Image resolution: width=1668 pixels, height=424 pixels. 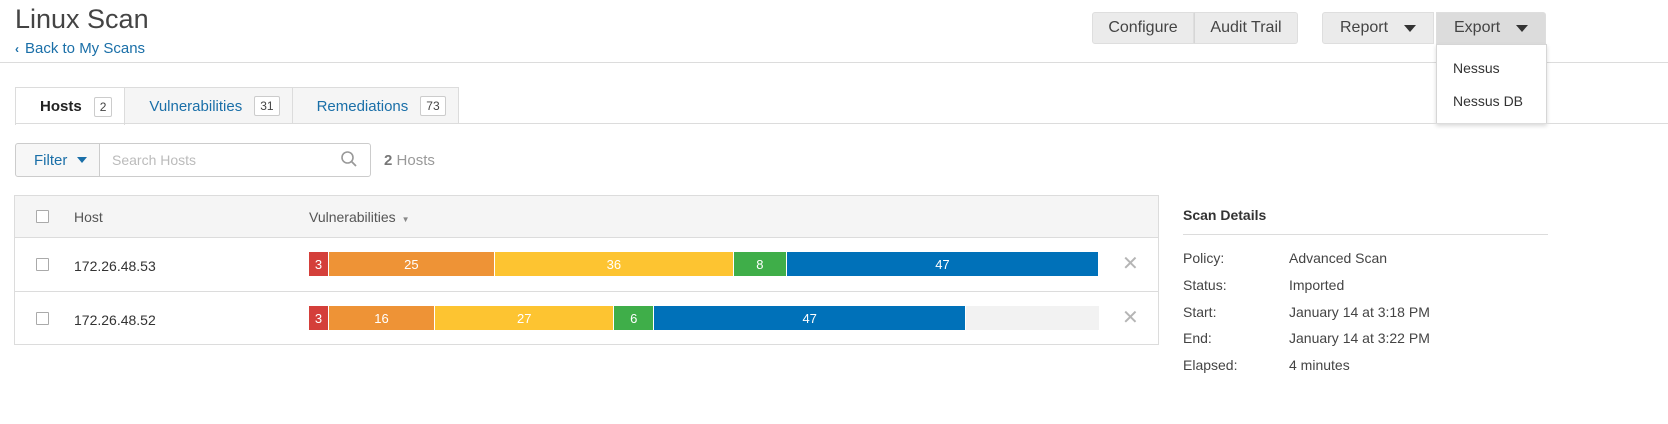 What do you see at coordinates (411, 264) in the screenshot?
I see `severity-segment-high: 25` at bounding box center [411, 264].